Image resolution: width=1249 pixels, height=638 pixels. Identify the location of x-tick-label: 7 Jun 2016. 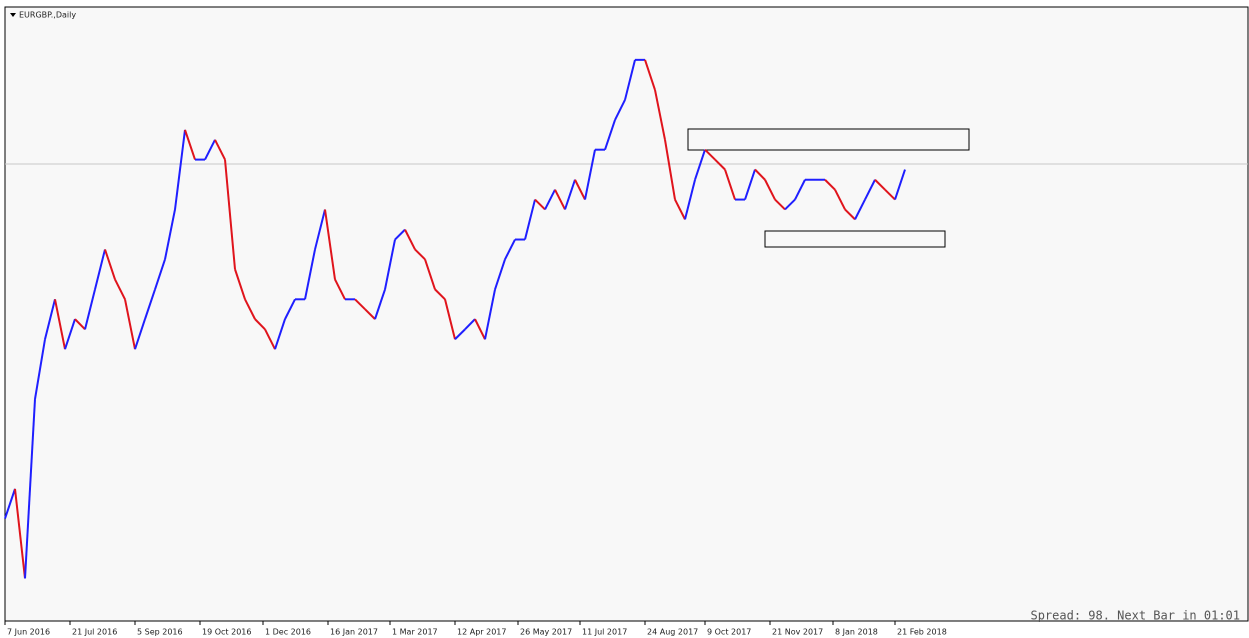
(28, 632).